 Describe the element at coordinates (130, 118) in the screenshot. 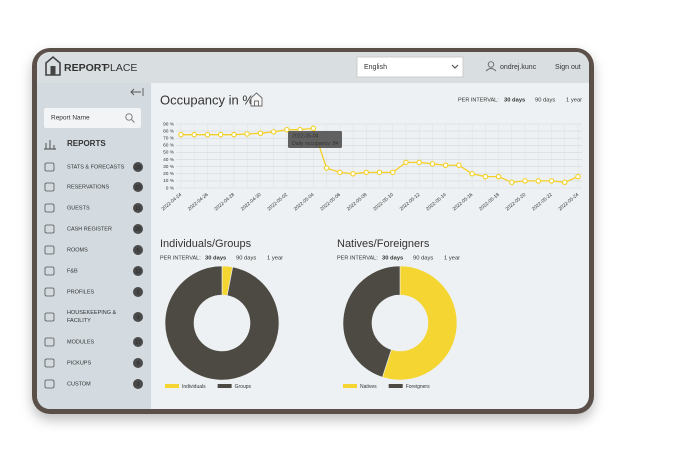

I see `search-icon` at that location.